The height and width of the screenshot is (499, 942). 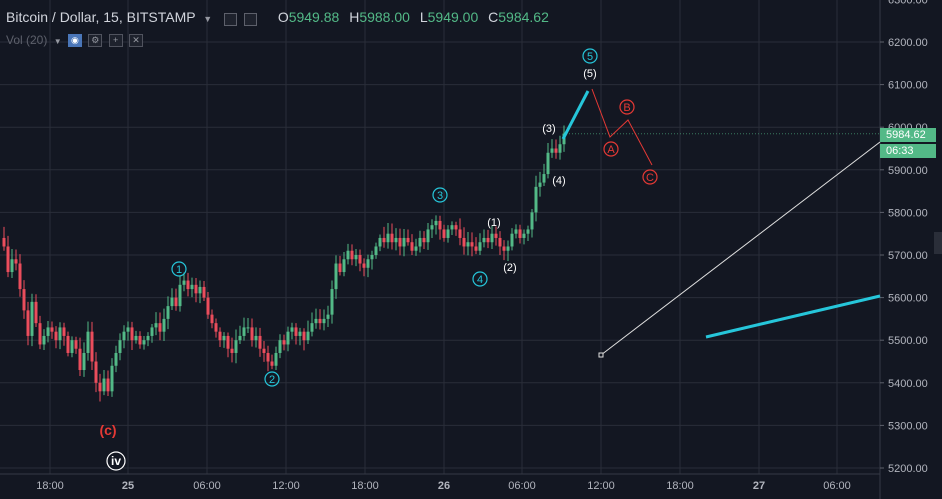 I want to click on symbol-title: Bitcoin / Dollar, 15, BITSTAMP, so click(x=101, y=17).